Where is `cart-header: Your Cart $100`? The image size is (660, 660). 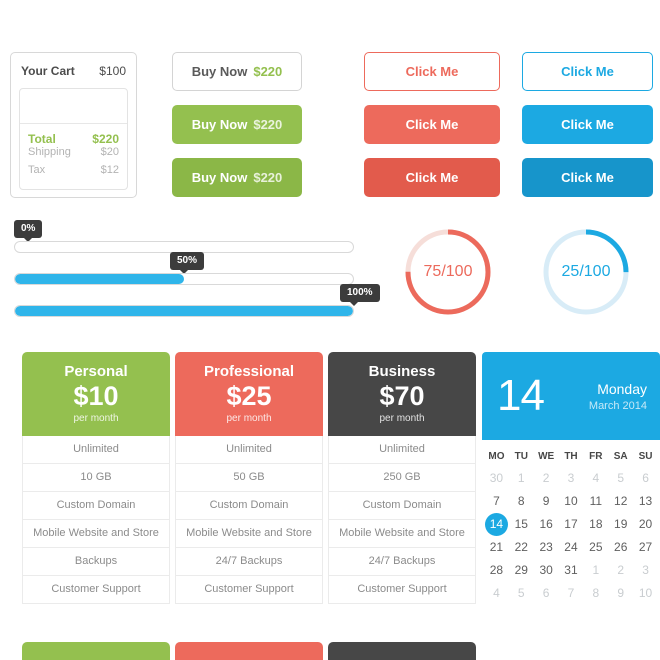
cart-header: Your Cart $100 is located at coordinates (73, 75).